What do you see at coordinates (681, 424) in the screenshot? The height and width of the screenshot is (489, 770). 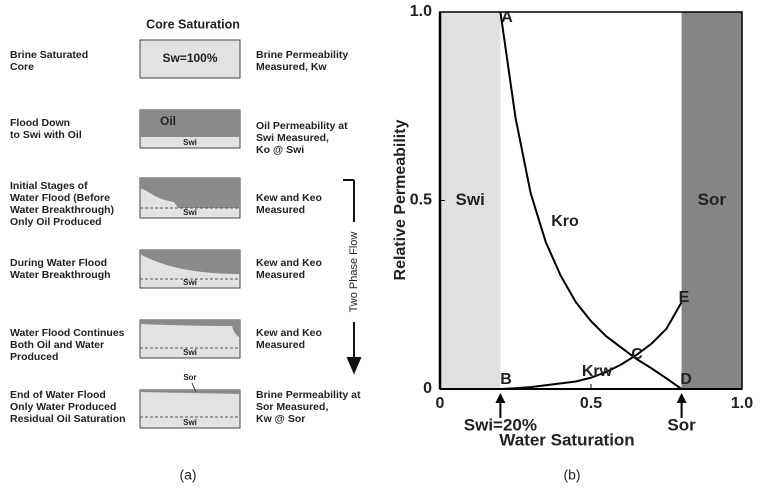 I see `annotation: Sor` at bounding box center [681, 424].